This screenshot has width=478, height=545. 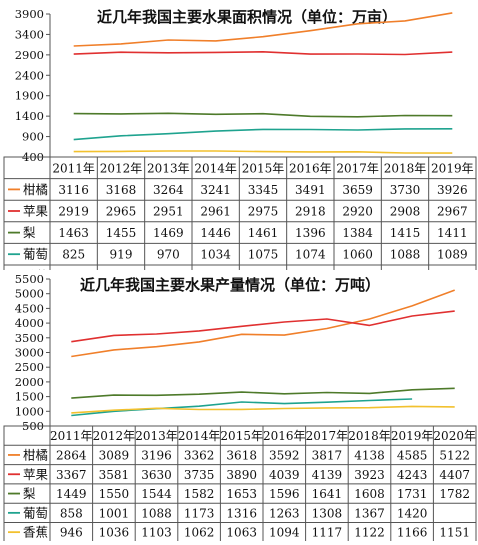 What do you see at coordinates (405, 255) in the screenshot?
I see `data-label: 1088` at bounding box center [405, 255].